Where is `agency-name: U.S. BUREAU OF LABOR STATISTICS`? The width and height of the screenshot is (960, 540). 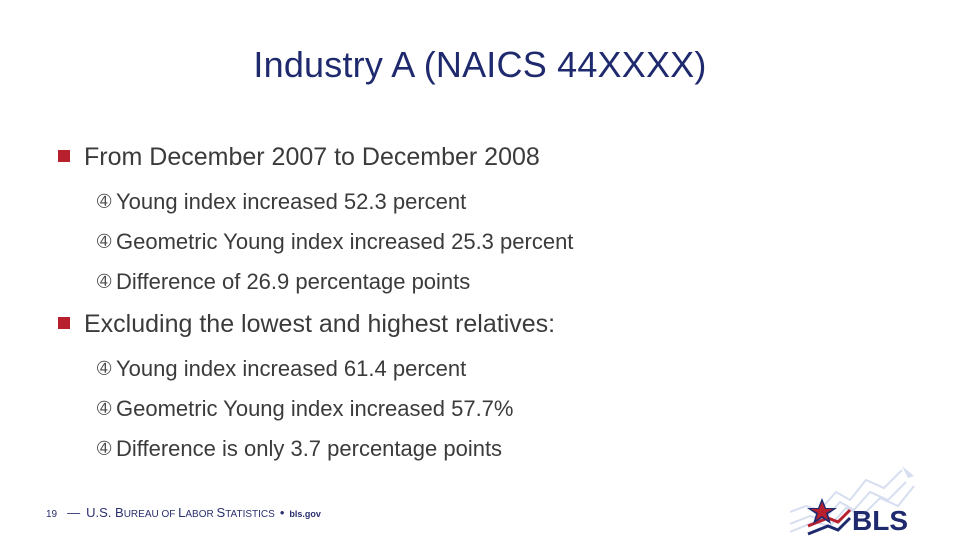 agency-name: U.S. BUREAU OF LABOR STATISTICS is located at coordinates (180, 512).